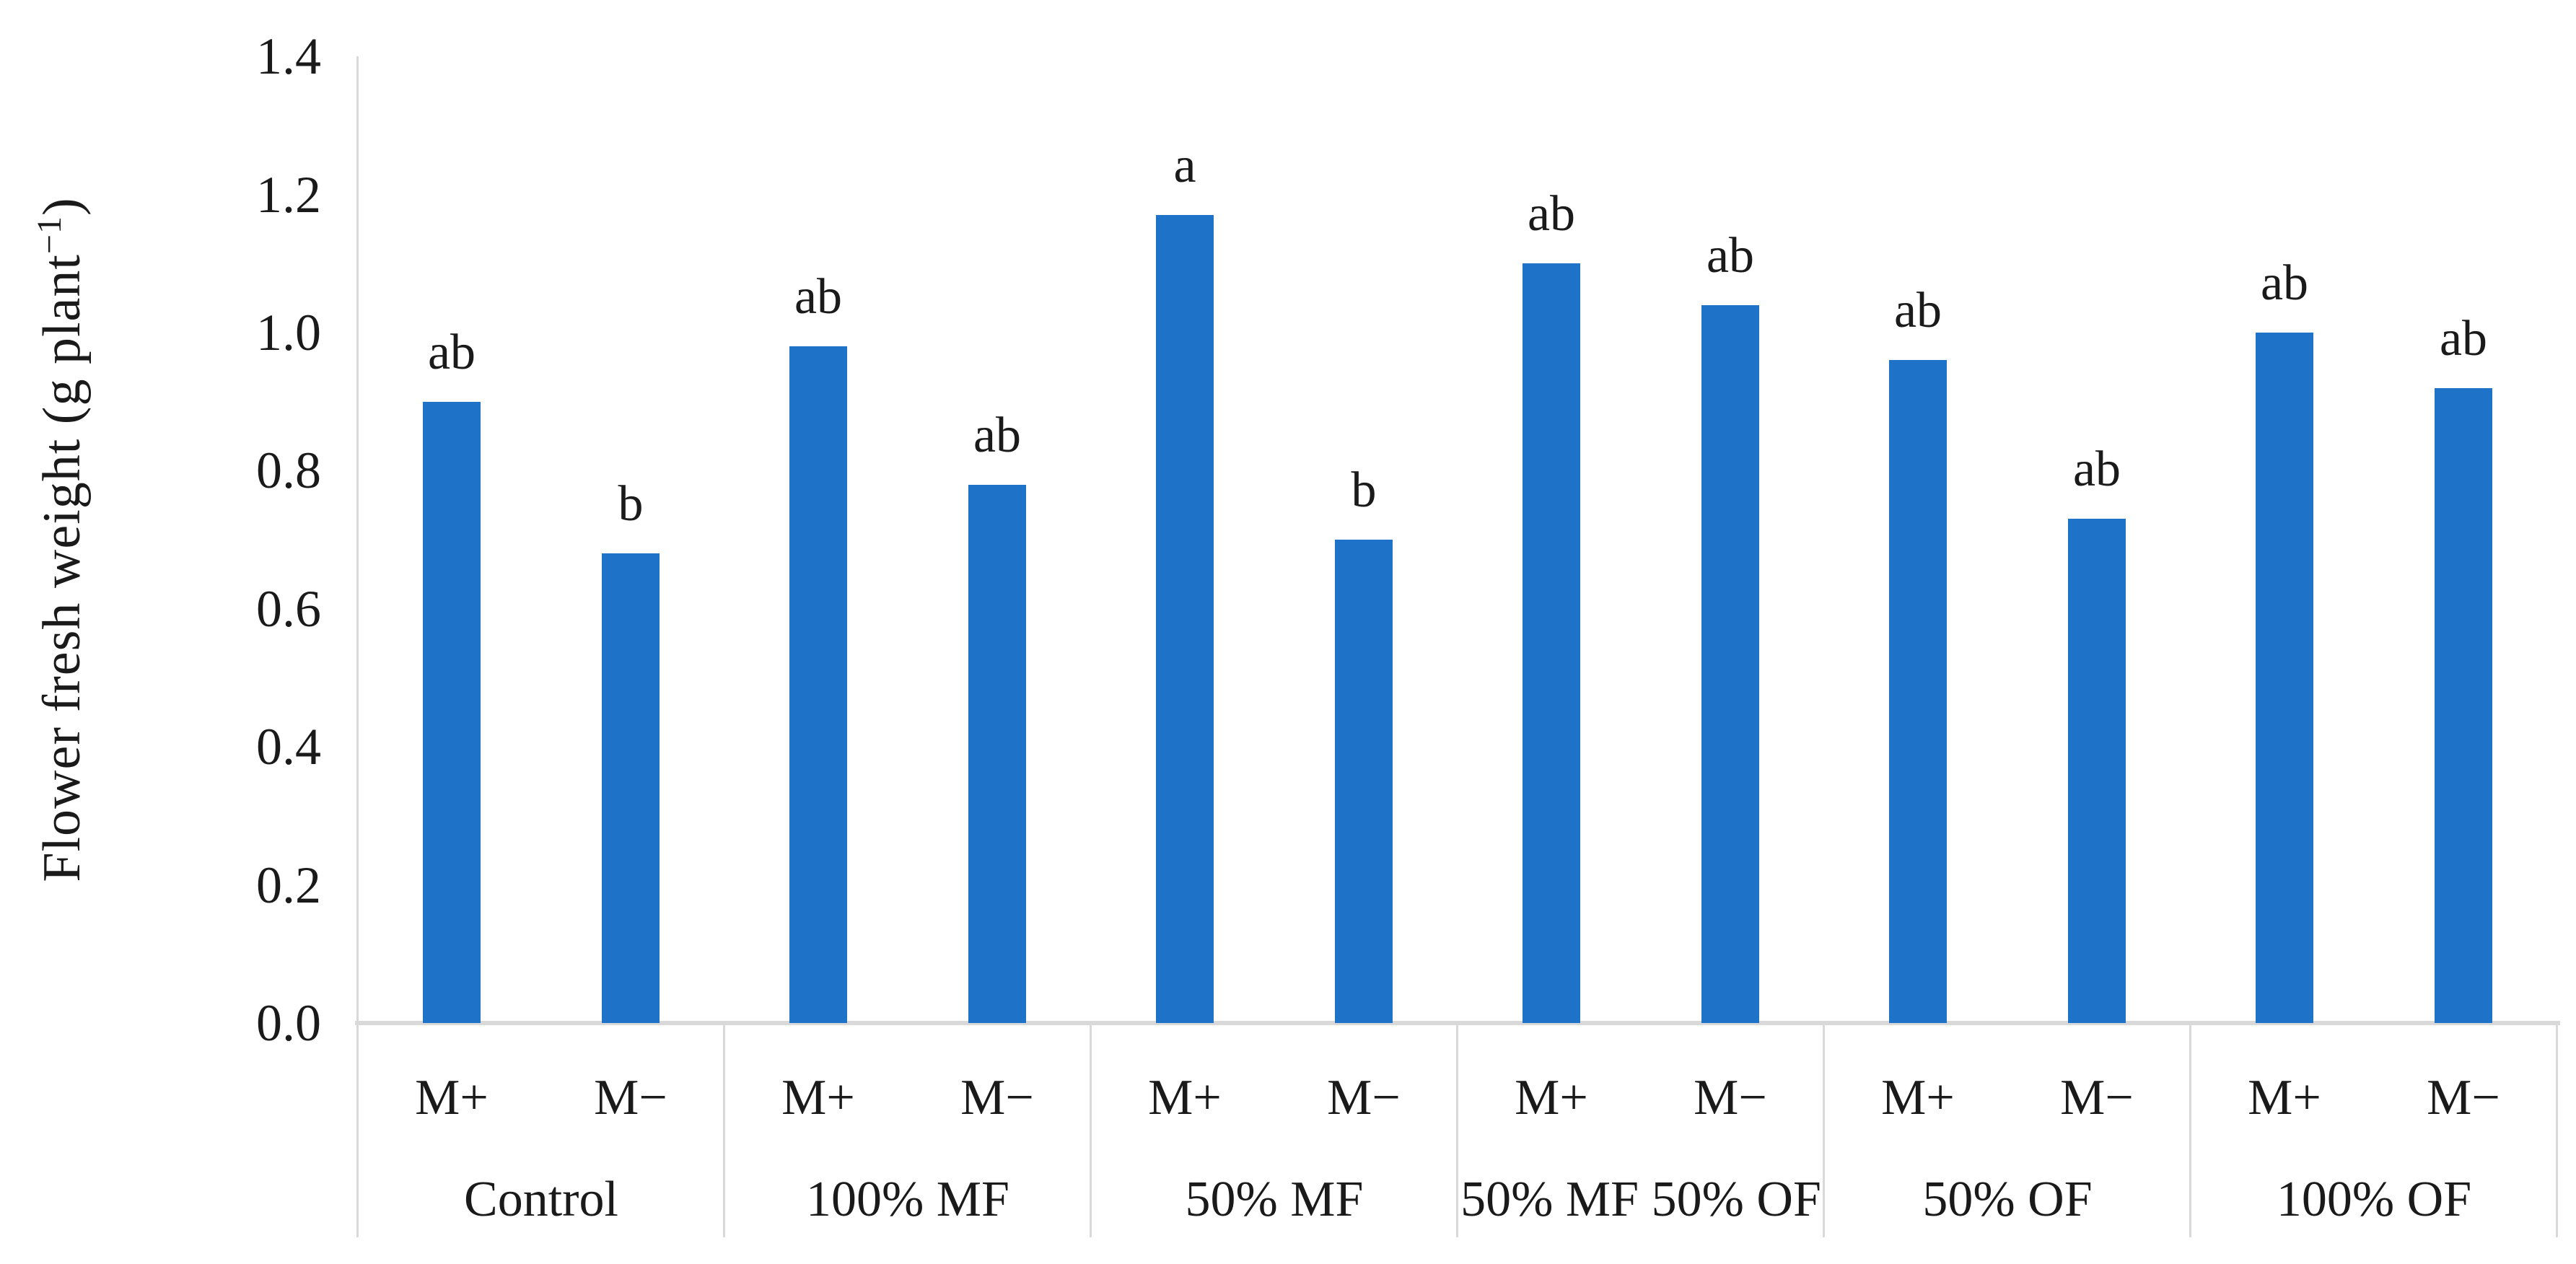 Image resolution: width=2576 pixels, height=1264 pixels. I want to click on bar-50% MF 50% OF-M+, so click(1551, 643).